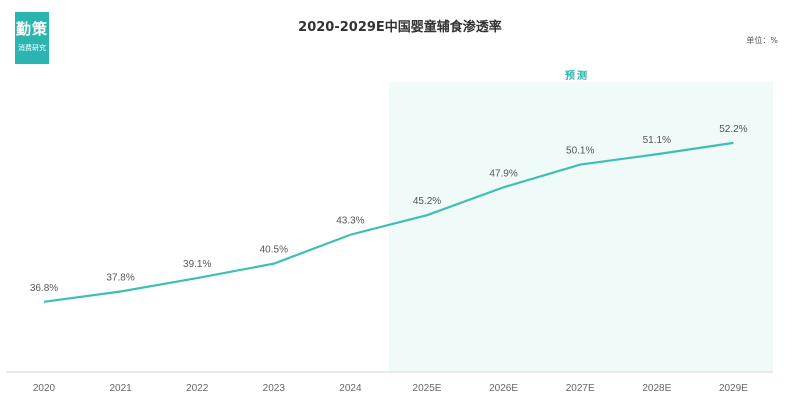 The width and height of the screenshot is (800, 408). What do you see at coordinates (31, 29) in the screenshot?
I see `logo-name: 勤策` at bounding box center [31, 29].